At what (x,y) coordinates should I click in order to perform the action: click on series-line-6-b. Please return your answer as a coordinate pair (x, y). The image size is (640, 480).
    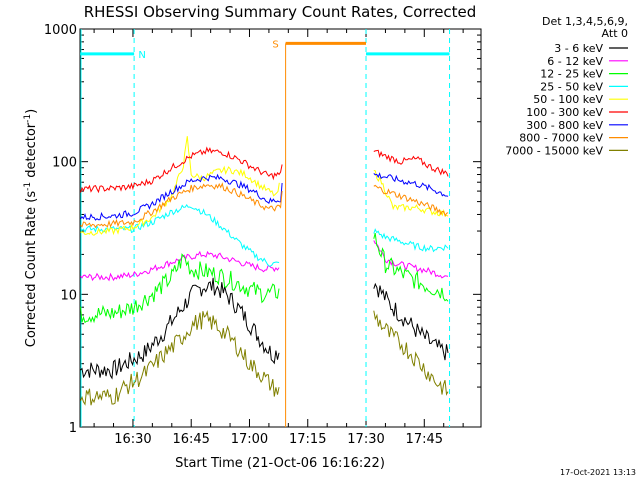
    Looking at the image, I should click on (411, 184).